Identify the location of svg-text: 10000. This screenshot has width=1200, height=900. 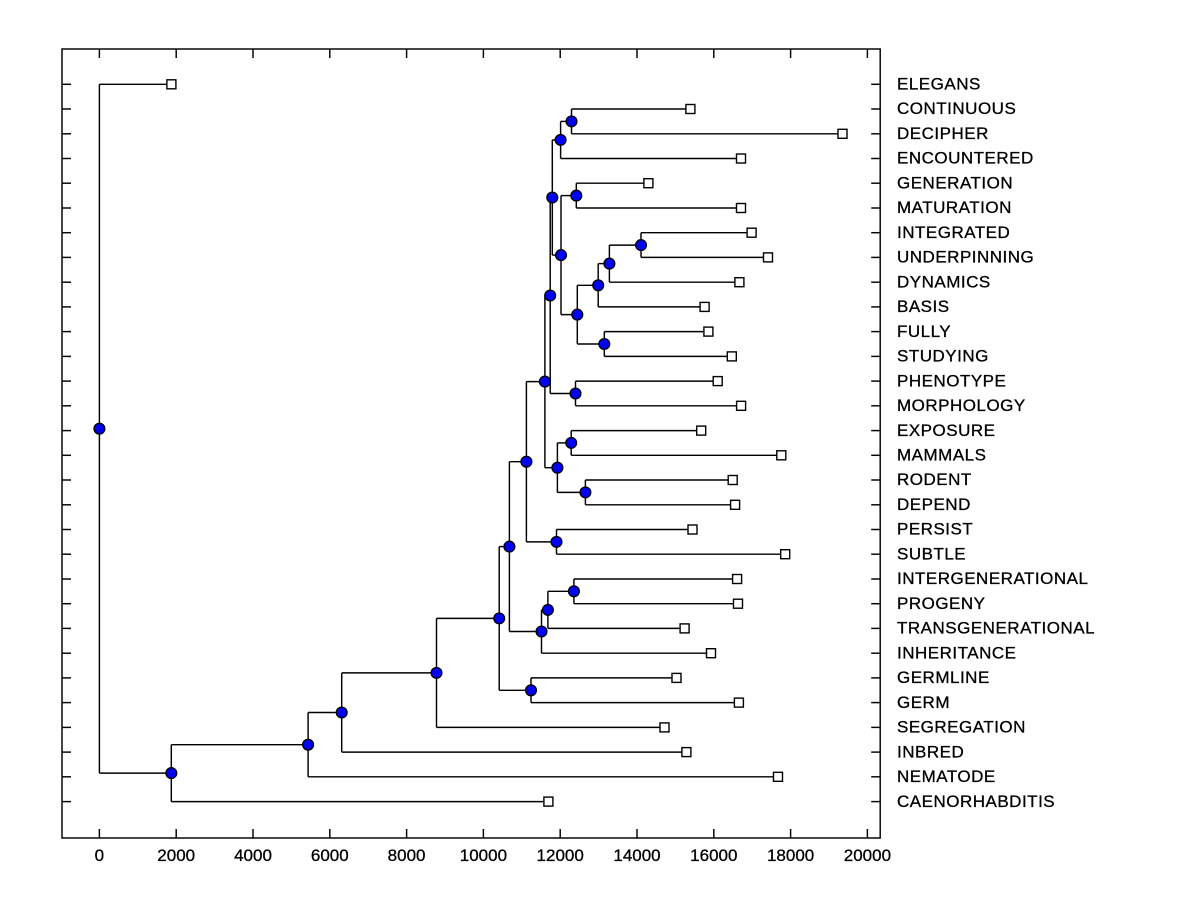
(483, 855).